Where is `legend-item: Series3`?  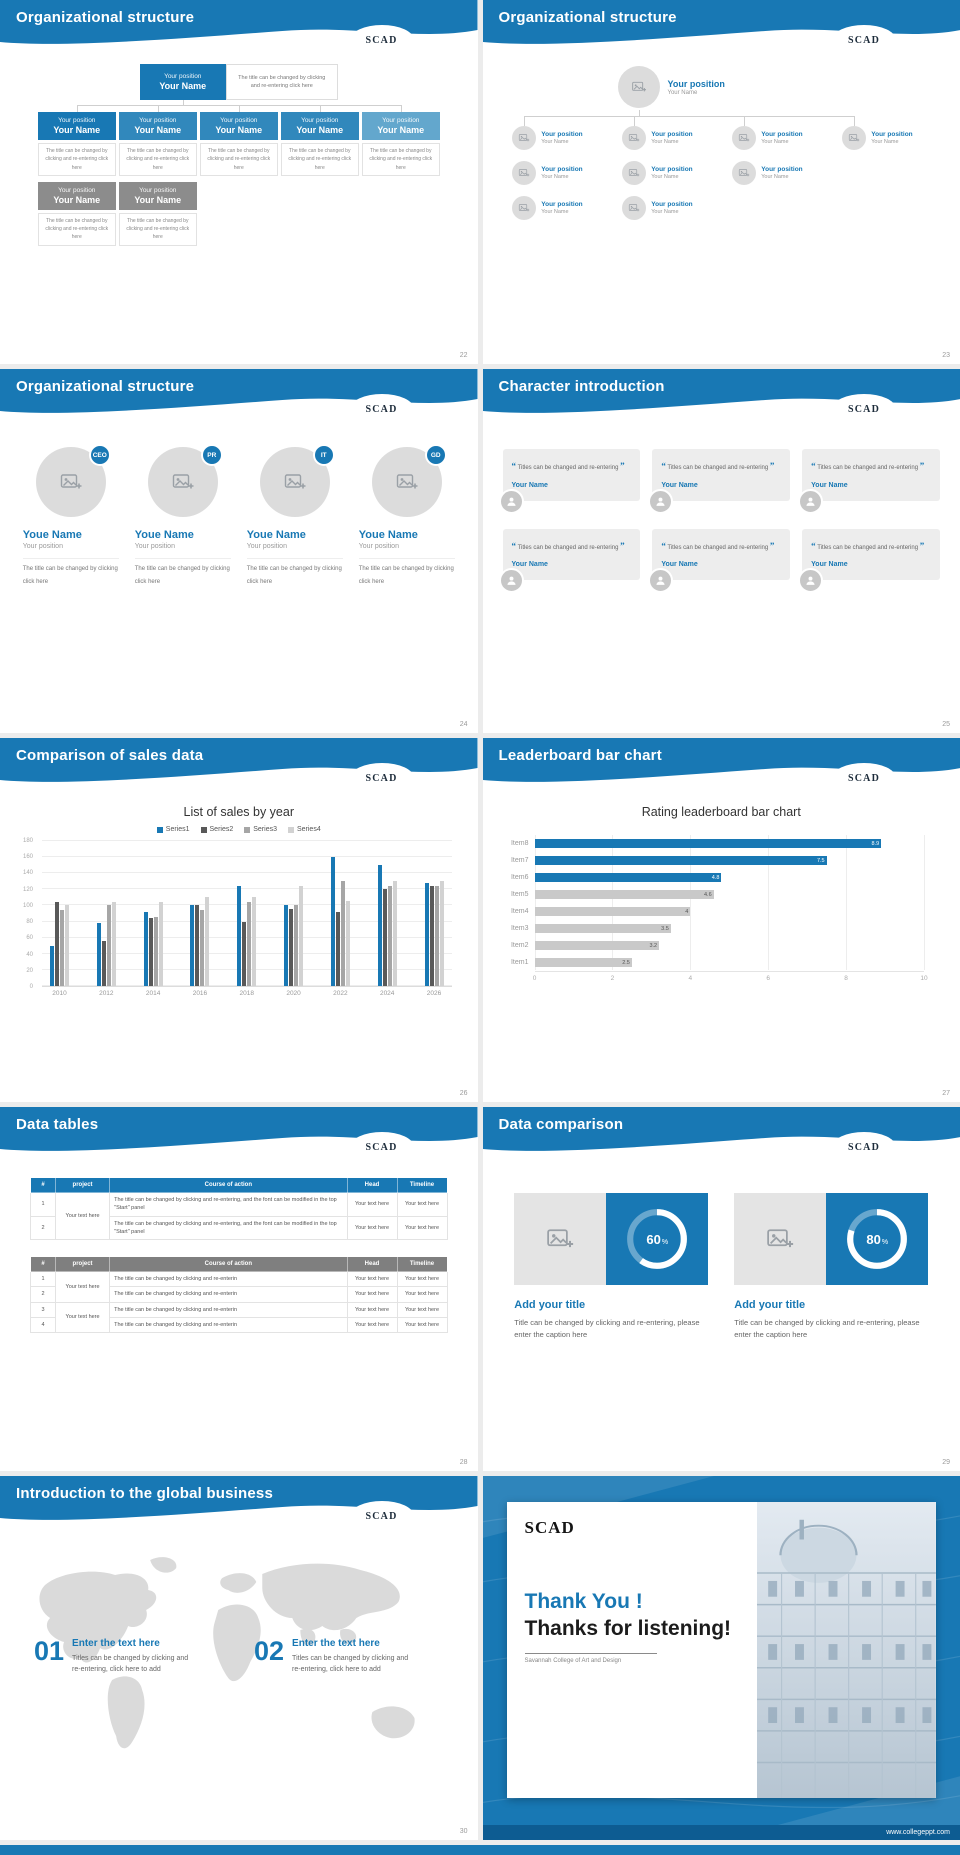 legend-item: Series3 is located at coordinates (260, 829).